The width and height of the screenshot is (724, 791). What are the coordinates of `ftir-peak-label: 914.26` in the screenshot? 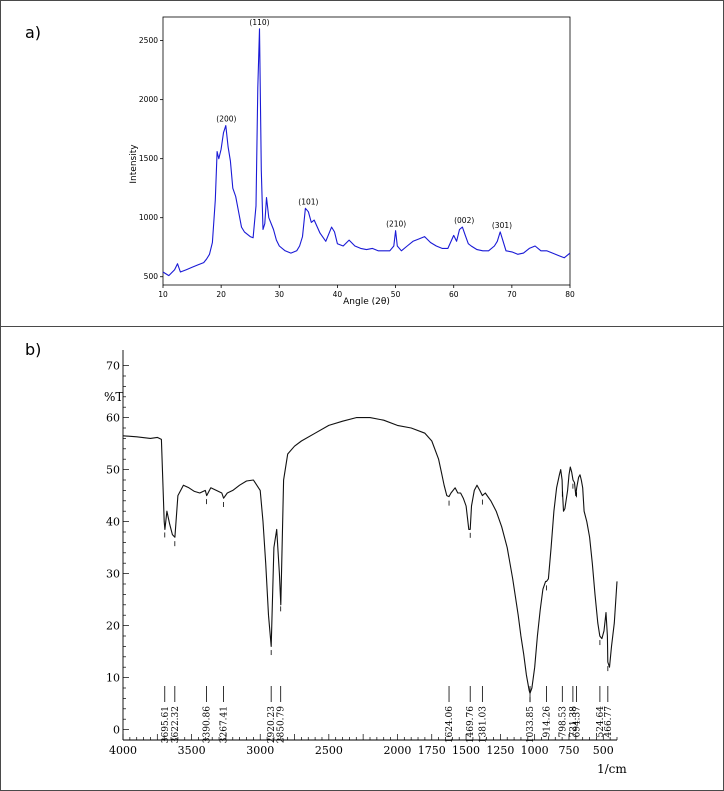 It's located at (547, 722).